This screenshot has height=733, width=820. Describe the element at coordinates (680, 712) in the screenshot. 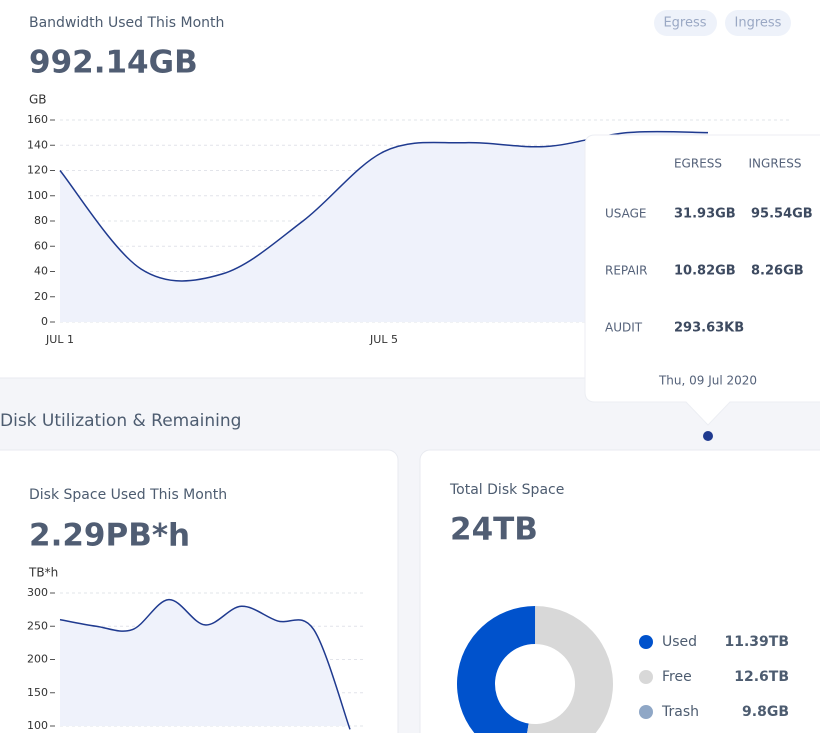

I see `legend-label: Trash` at that location.